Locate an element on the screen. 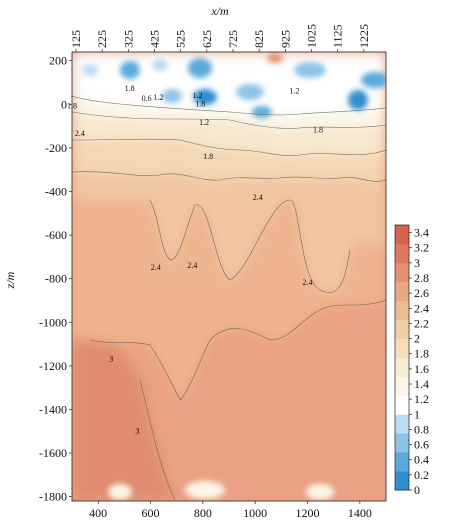 This screenshot has width=459, height=530. colorbar-frame is located at coordinates (402, 357).